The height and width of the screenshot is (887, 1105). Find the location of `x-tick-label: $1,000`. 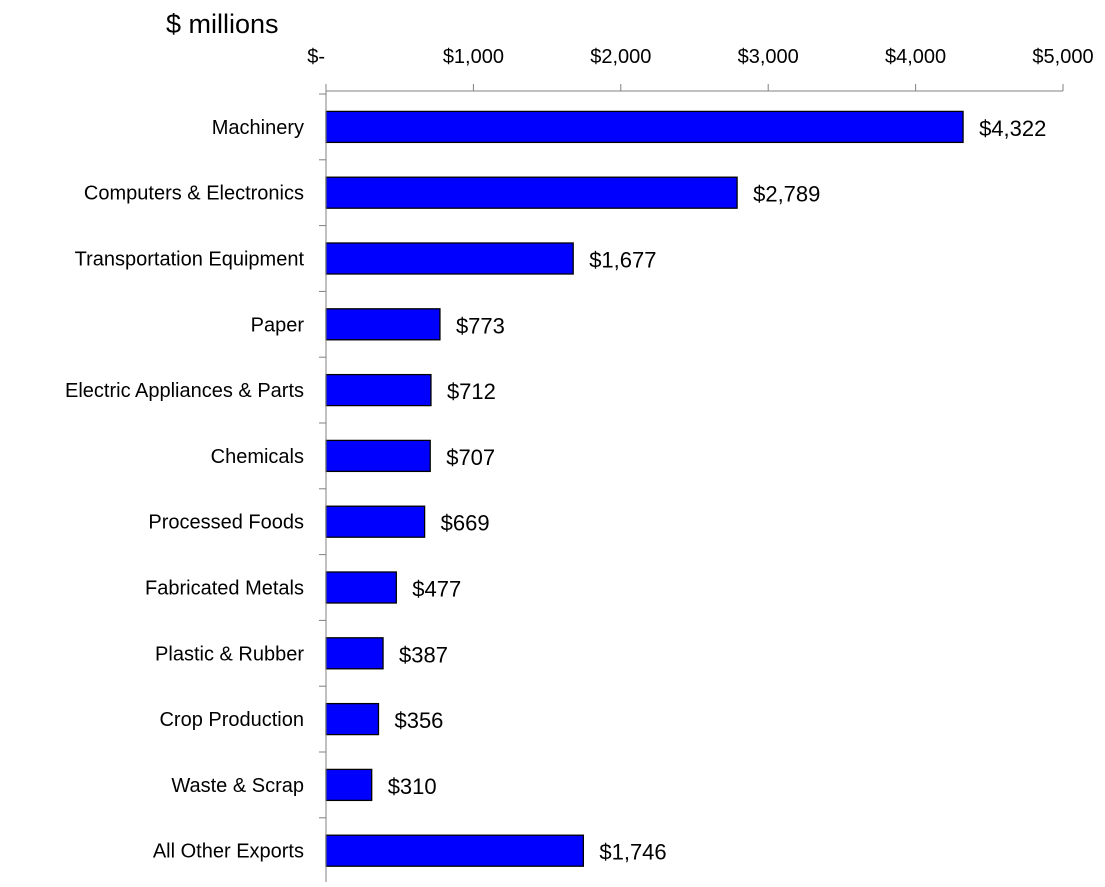

x-tick-label: $1,000 is located at coordinates (473, 57).